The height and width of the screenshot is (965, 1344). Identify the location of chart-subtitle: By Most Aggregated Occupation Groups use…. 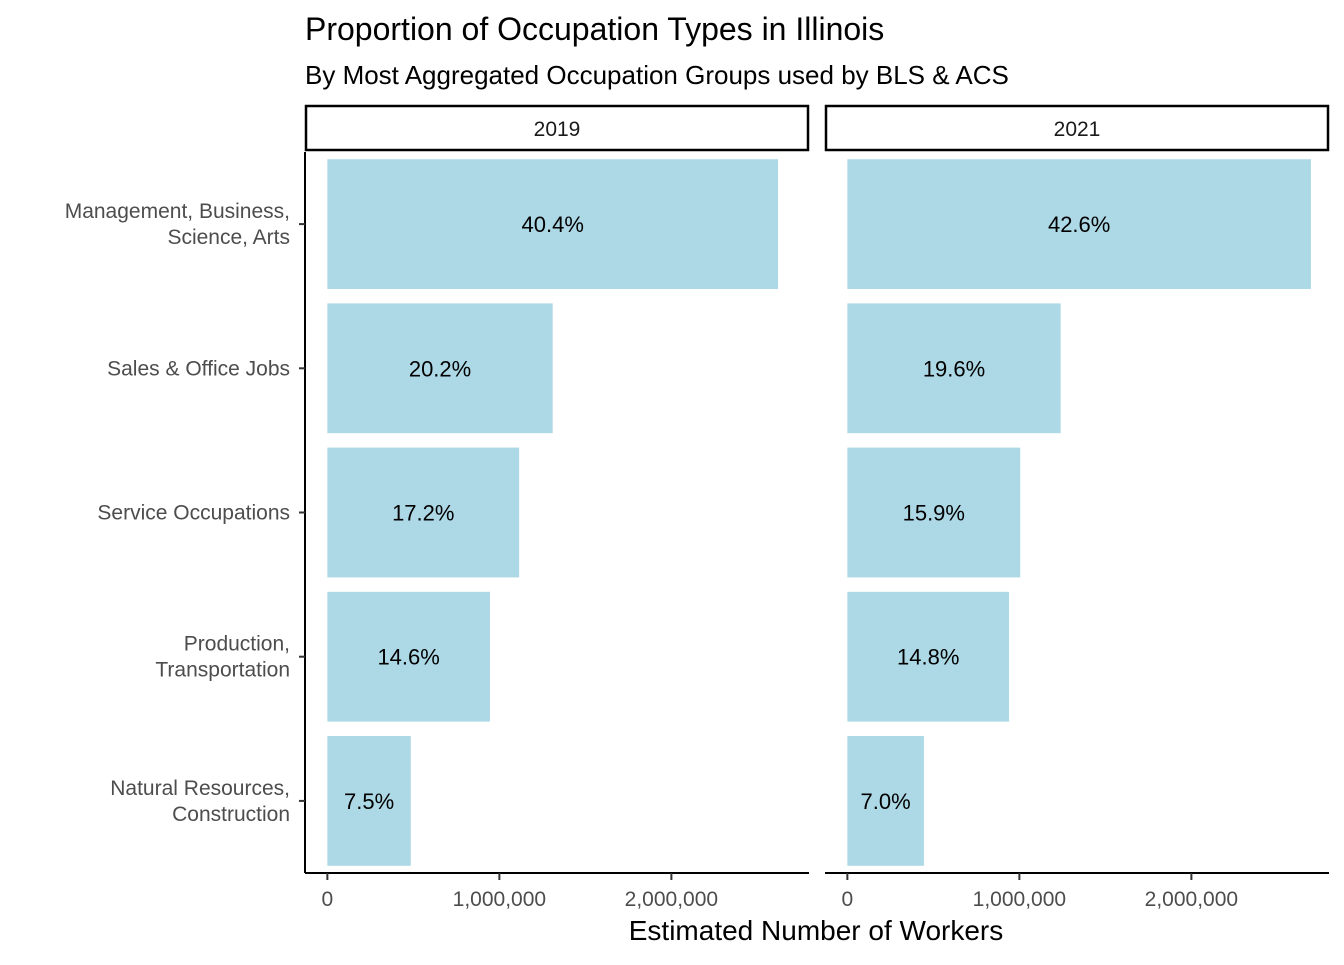
(657, 75).